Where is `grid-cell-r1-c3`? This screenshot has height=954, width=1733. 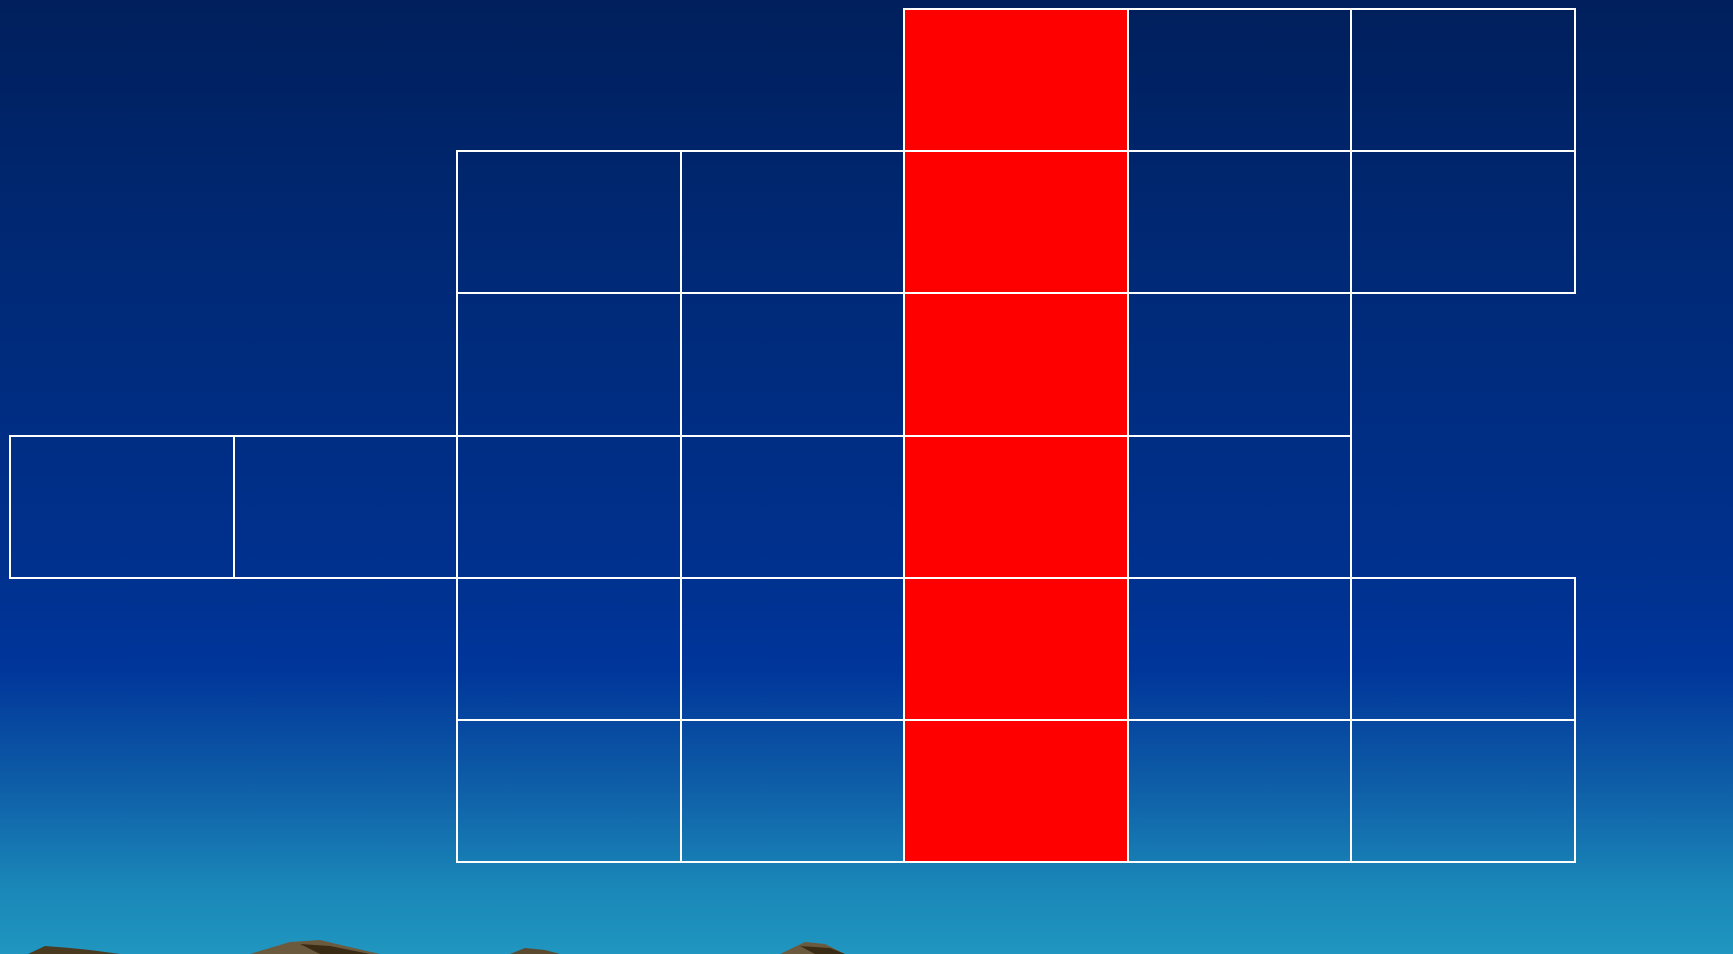 grid-cell-r1-c3 is located at coordinates (792, 222).